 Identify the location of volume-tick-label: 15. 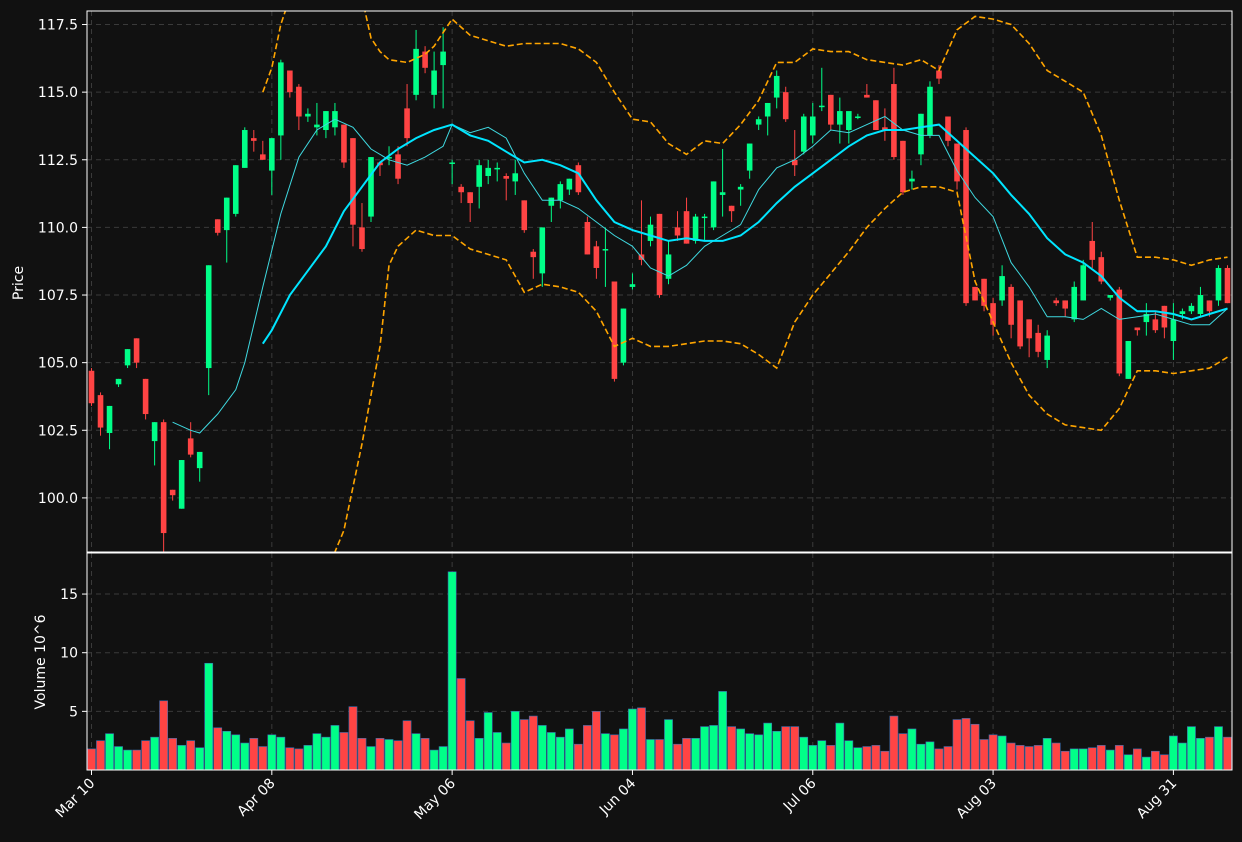
(69, 595).